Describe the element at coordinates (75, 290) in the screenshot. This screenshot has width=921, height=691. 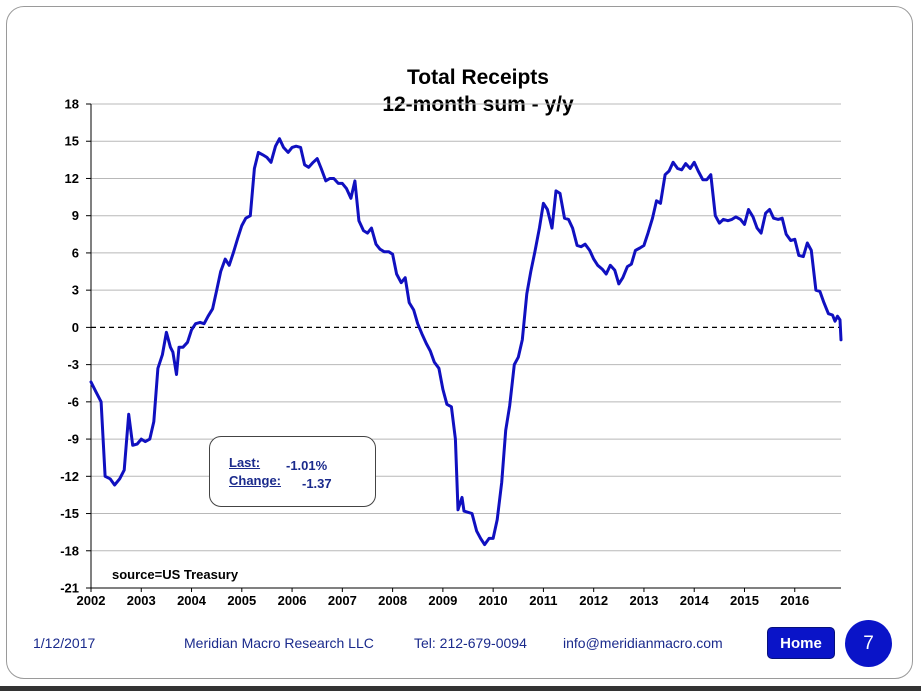
I see `y-tick-label: 3` at that location.